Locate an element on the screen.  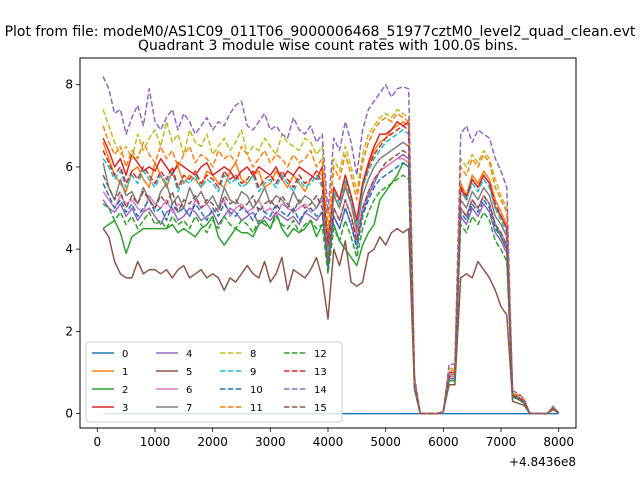
legend-label-2: 2 is located at coordinates (125, 390).